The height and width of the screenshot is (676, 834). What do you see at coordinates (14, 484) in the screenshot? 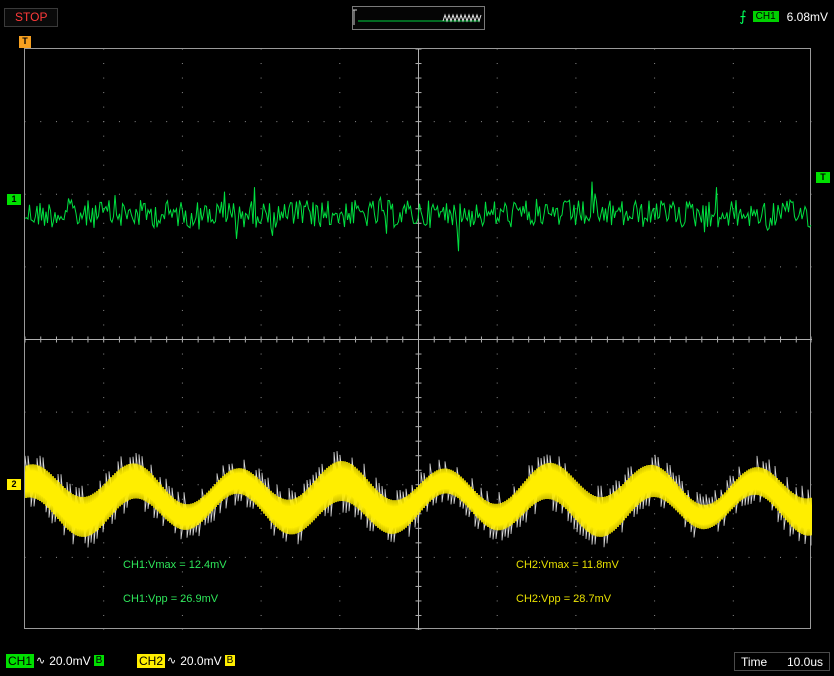
I see `ch2-offset-marker: 2` at bounding box center [14, 484].